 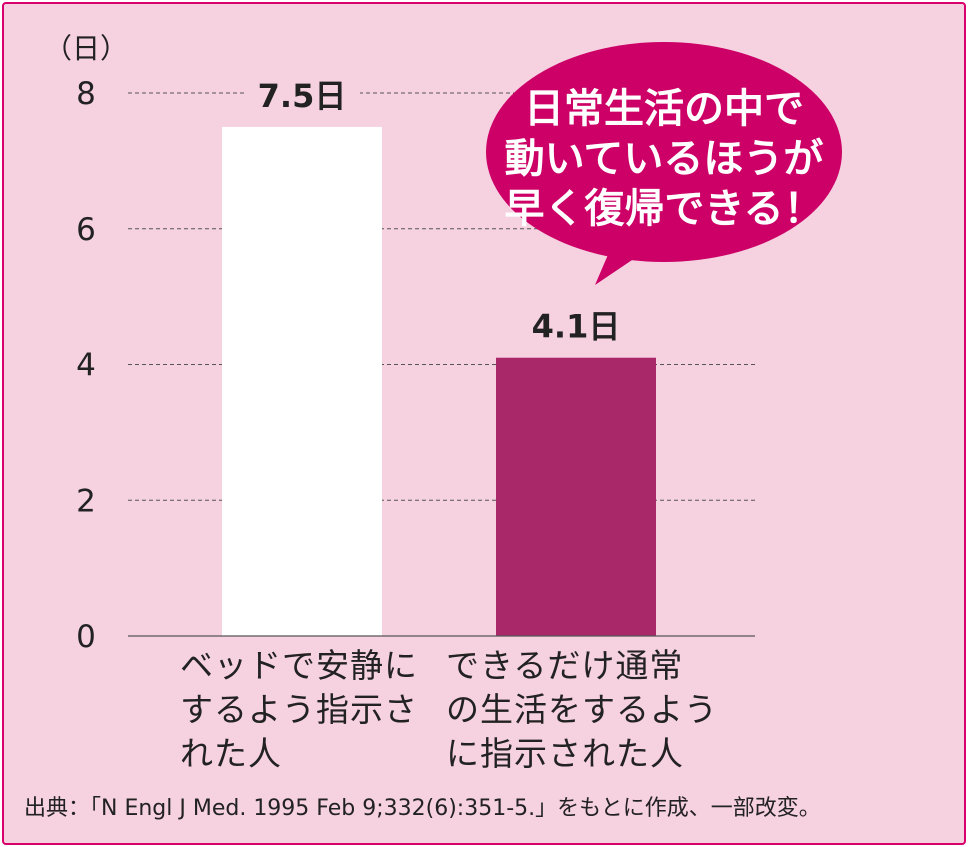 I want to click on y-tick-label: 0, so click(x=86, y=637).